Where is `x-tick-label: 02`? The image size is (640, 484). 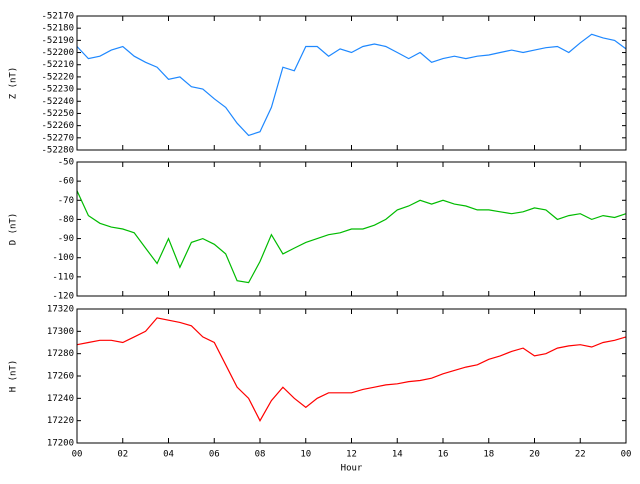 x-tick-label: 02 is located at coordinates (122, 455).